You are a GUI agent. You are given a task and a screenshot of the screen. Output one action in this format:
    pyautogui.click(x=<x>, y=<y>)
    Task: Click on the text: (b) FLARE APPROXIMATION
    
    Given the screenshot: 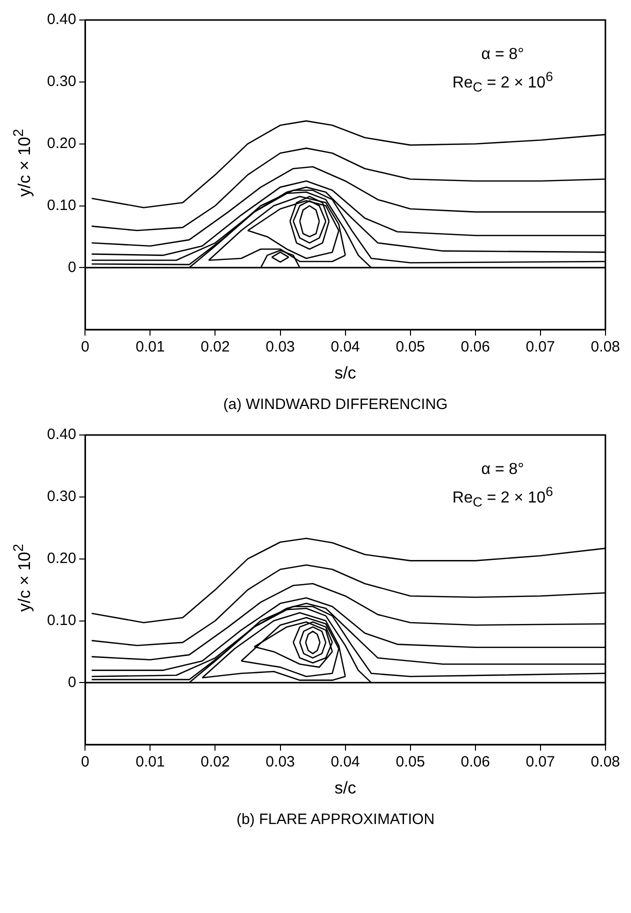 What is the action you would take?
    pyautogui.click(x=335, y=819)
    